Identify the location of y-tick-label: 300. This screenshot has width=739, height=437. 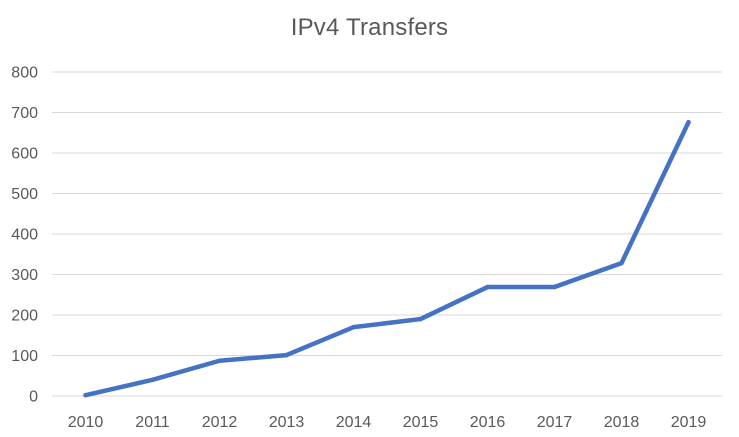
(24, 275).